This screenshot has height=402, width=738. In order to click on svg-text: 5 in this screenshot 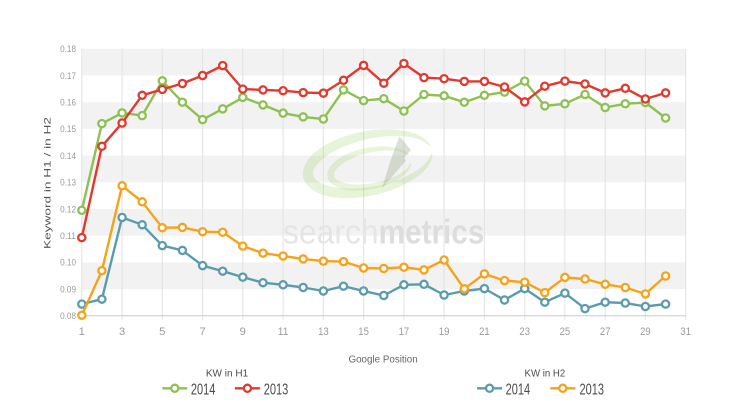, I will do `click(162, 332)`.